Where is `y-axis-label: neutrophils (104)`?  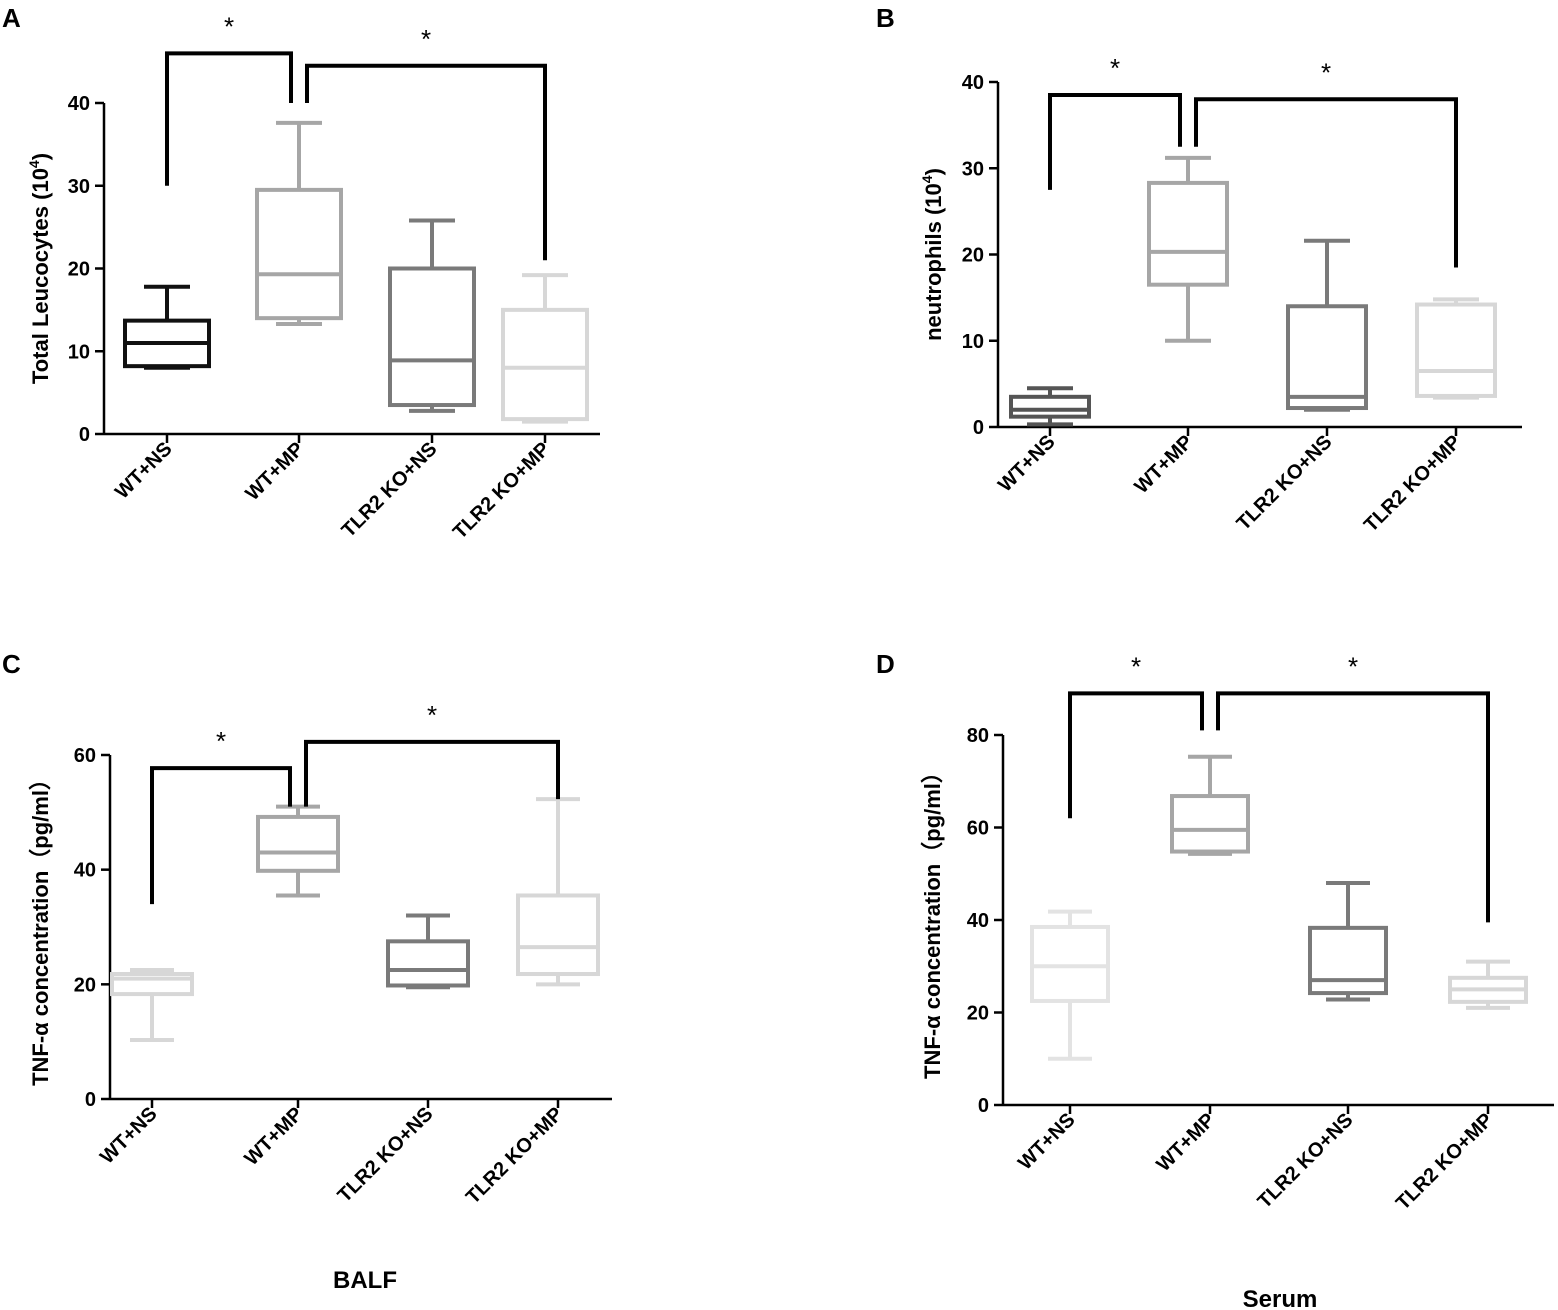 y-axis-label: neutrophils (104) is located at coordinates (932, 254).